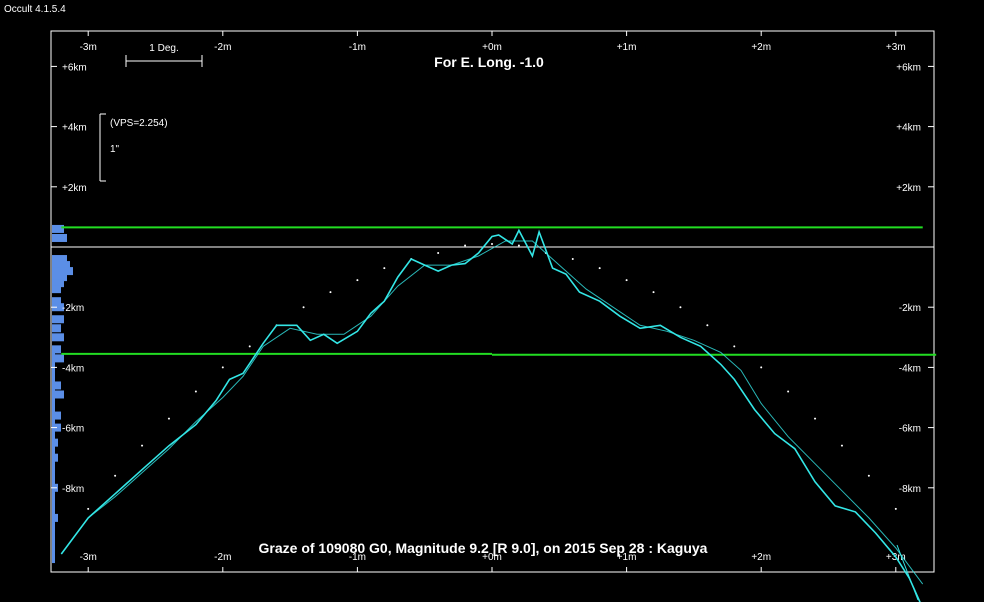 The height and width of the screenshot is (602, 984). What do you see at coordinates (908, 67) in the screenshot?
I see `y-tick-label-right: +6km` at bounding box center [908, 67].